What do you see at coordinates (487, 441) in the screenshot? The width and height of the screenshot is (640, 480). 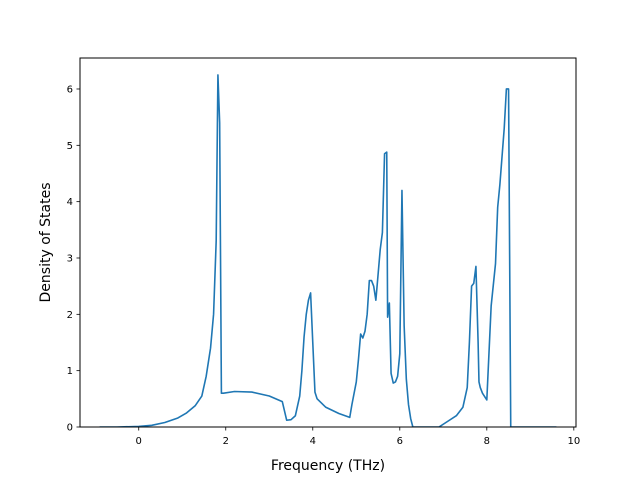 I see `x-tick-label: 8` at bounding box center [487, 441].